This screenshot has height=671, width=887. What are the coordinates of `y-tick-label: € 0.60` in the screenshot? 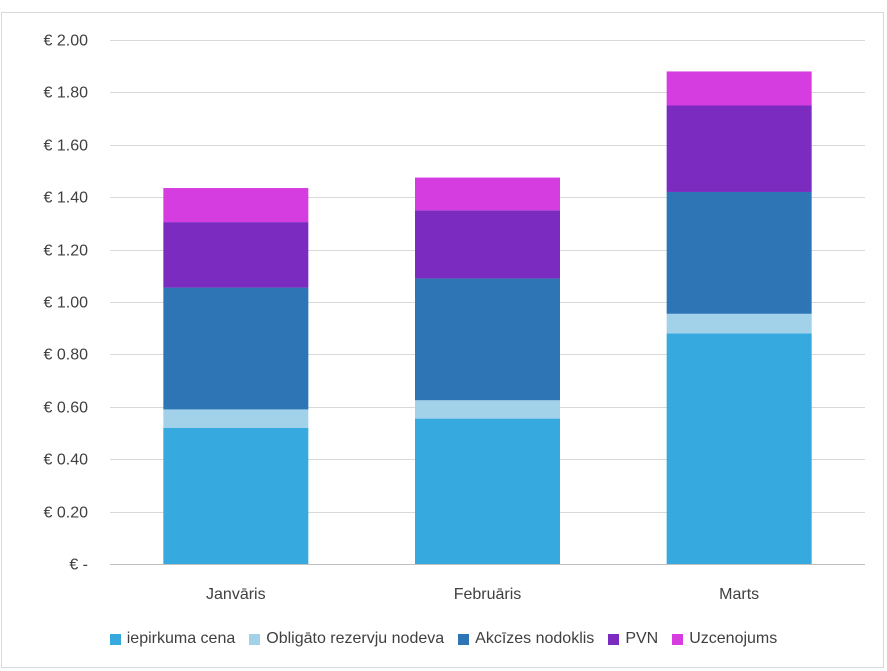 It's located at (66, 408).